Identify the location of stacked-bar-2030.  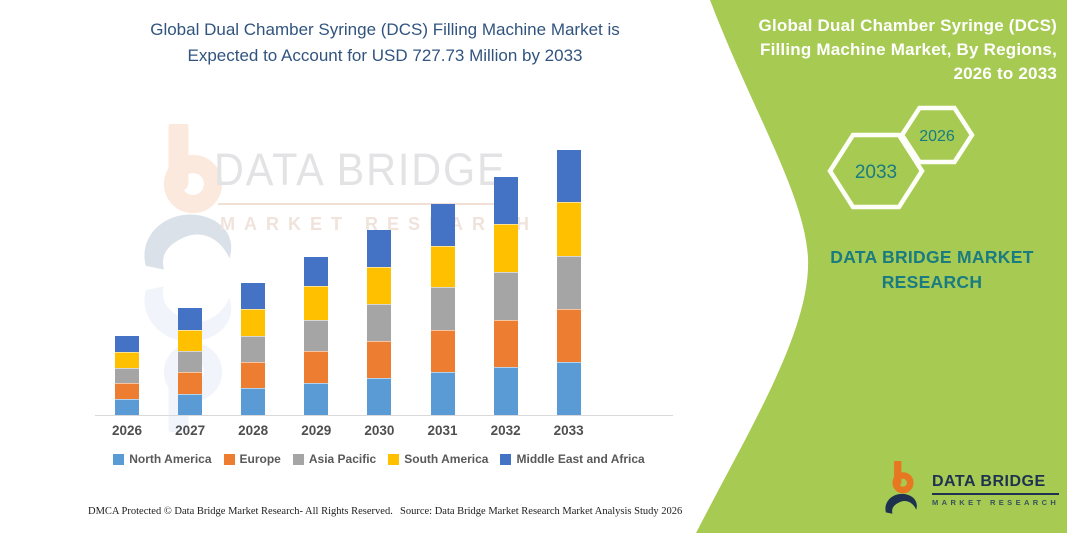
(379, 322).